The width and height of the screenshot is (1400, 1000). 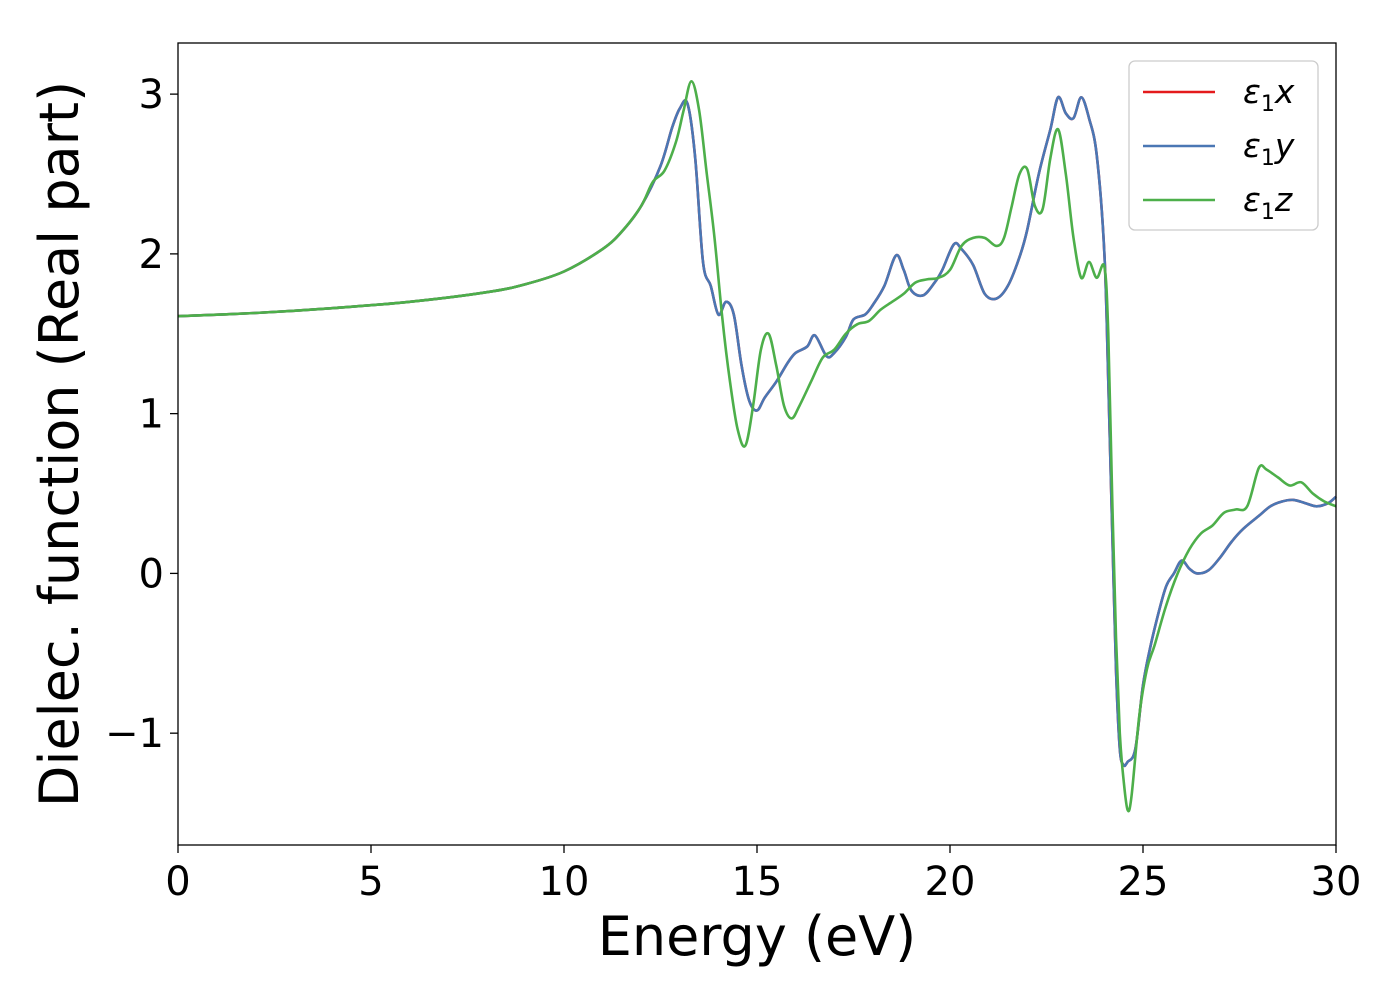 I want to click on legend-box, so click(x=1223, y=145).